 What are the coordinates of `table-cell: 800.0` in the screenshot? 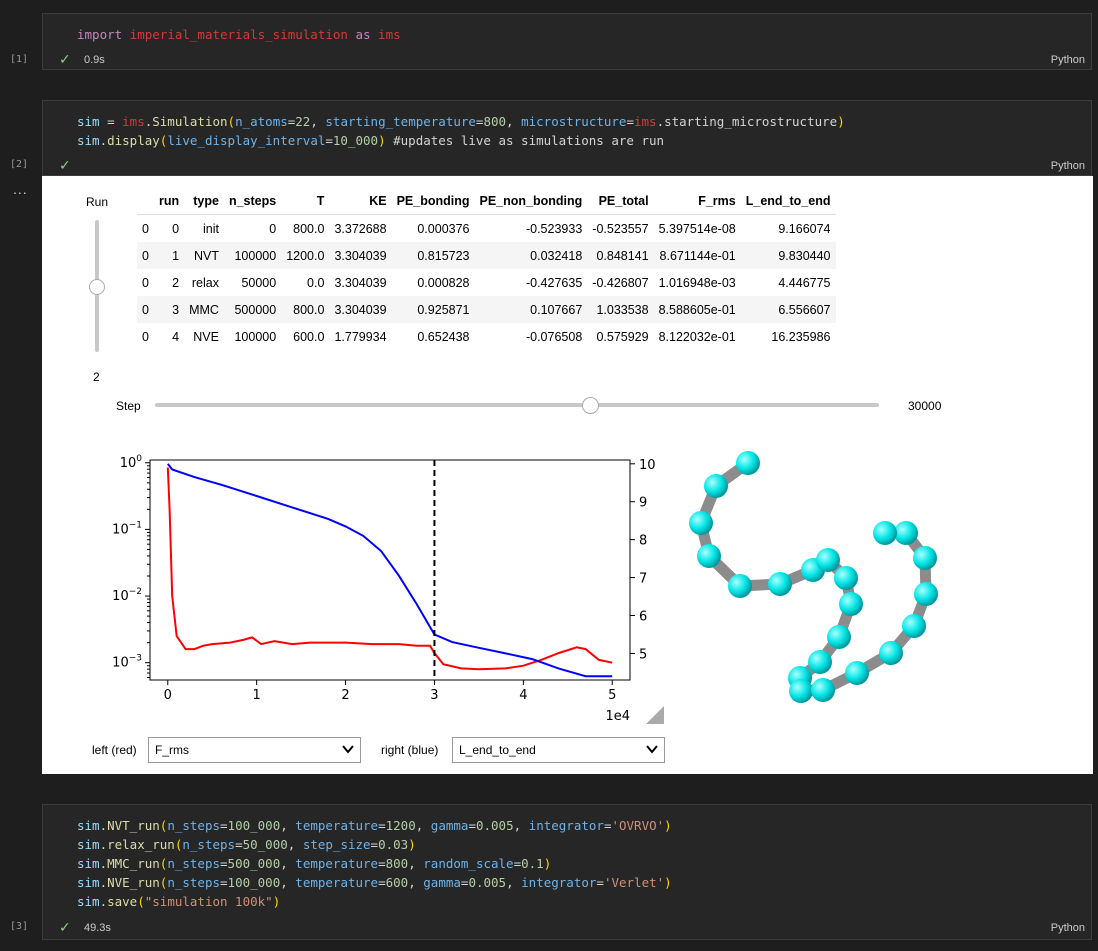 It's located at (305, 309).